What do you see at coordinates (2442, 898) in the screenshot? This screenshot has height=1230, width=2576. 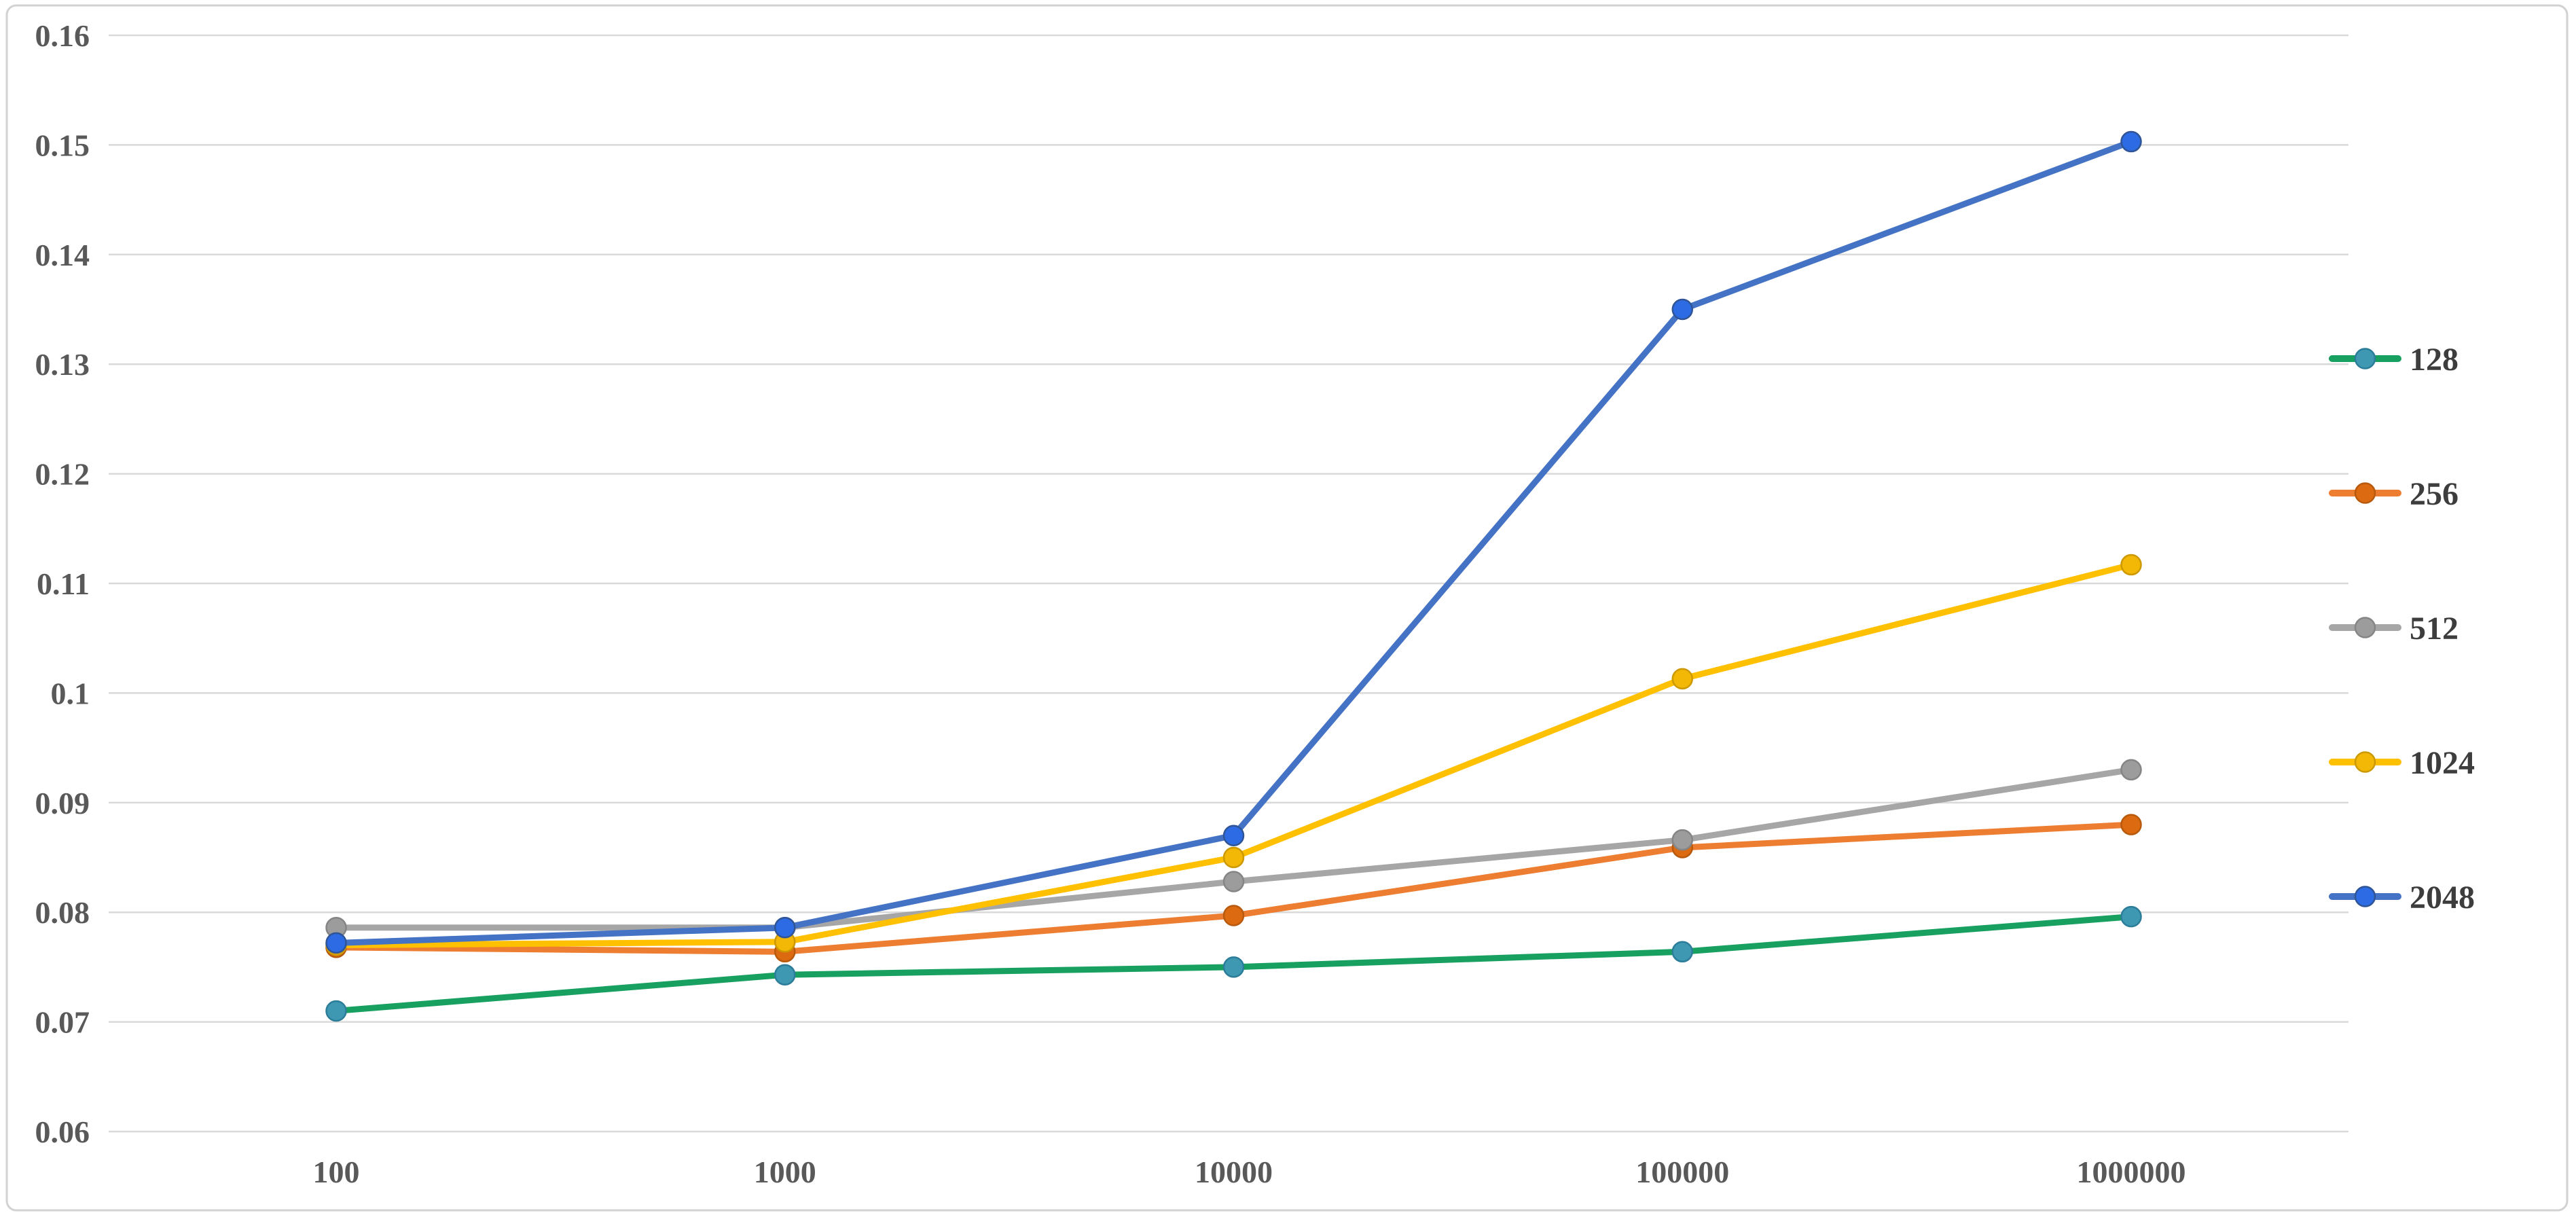 I see `legend-label: 2048` at bounding box center [2442, 898].